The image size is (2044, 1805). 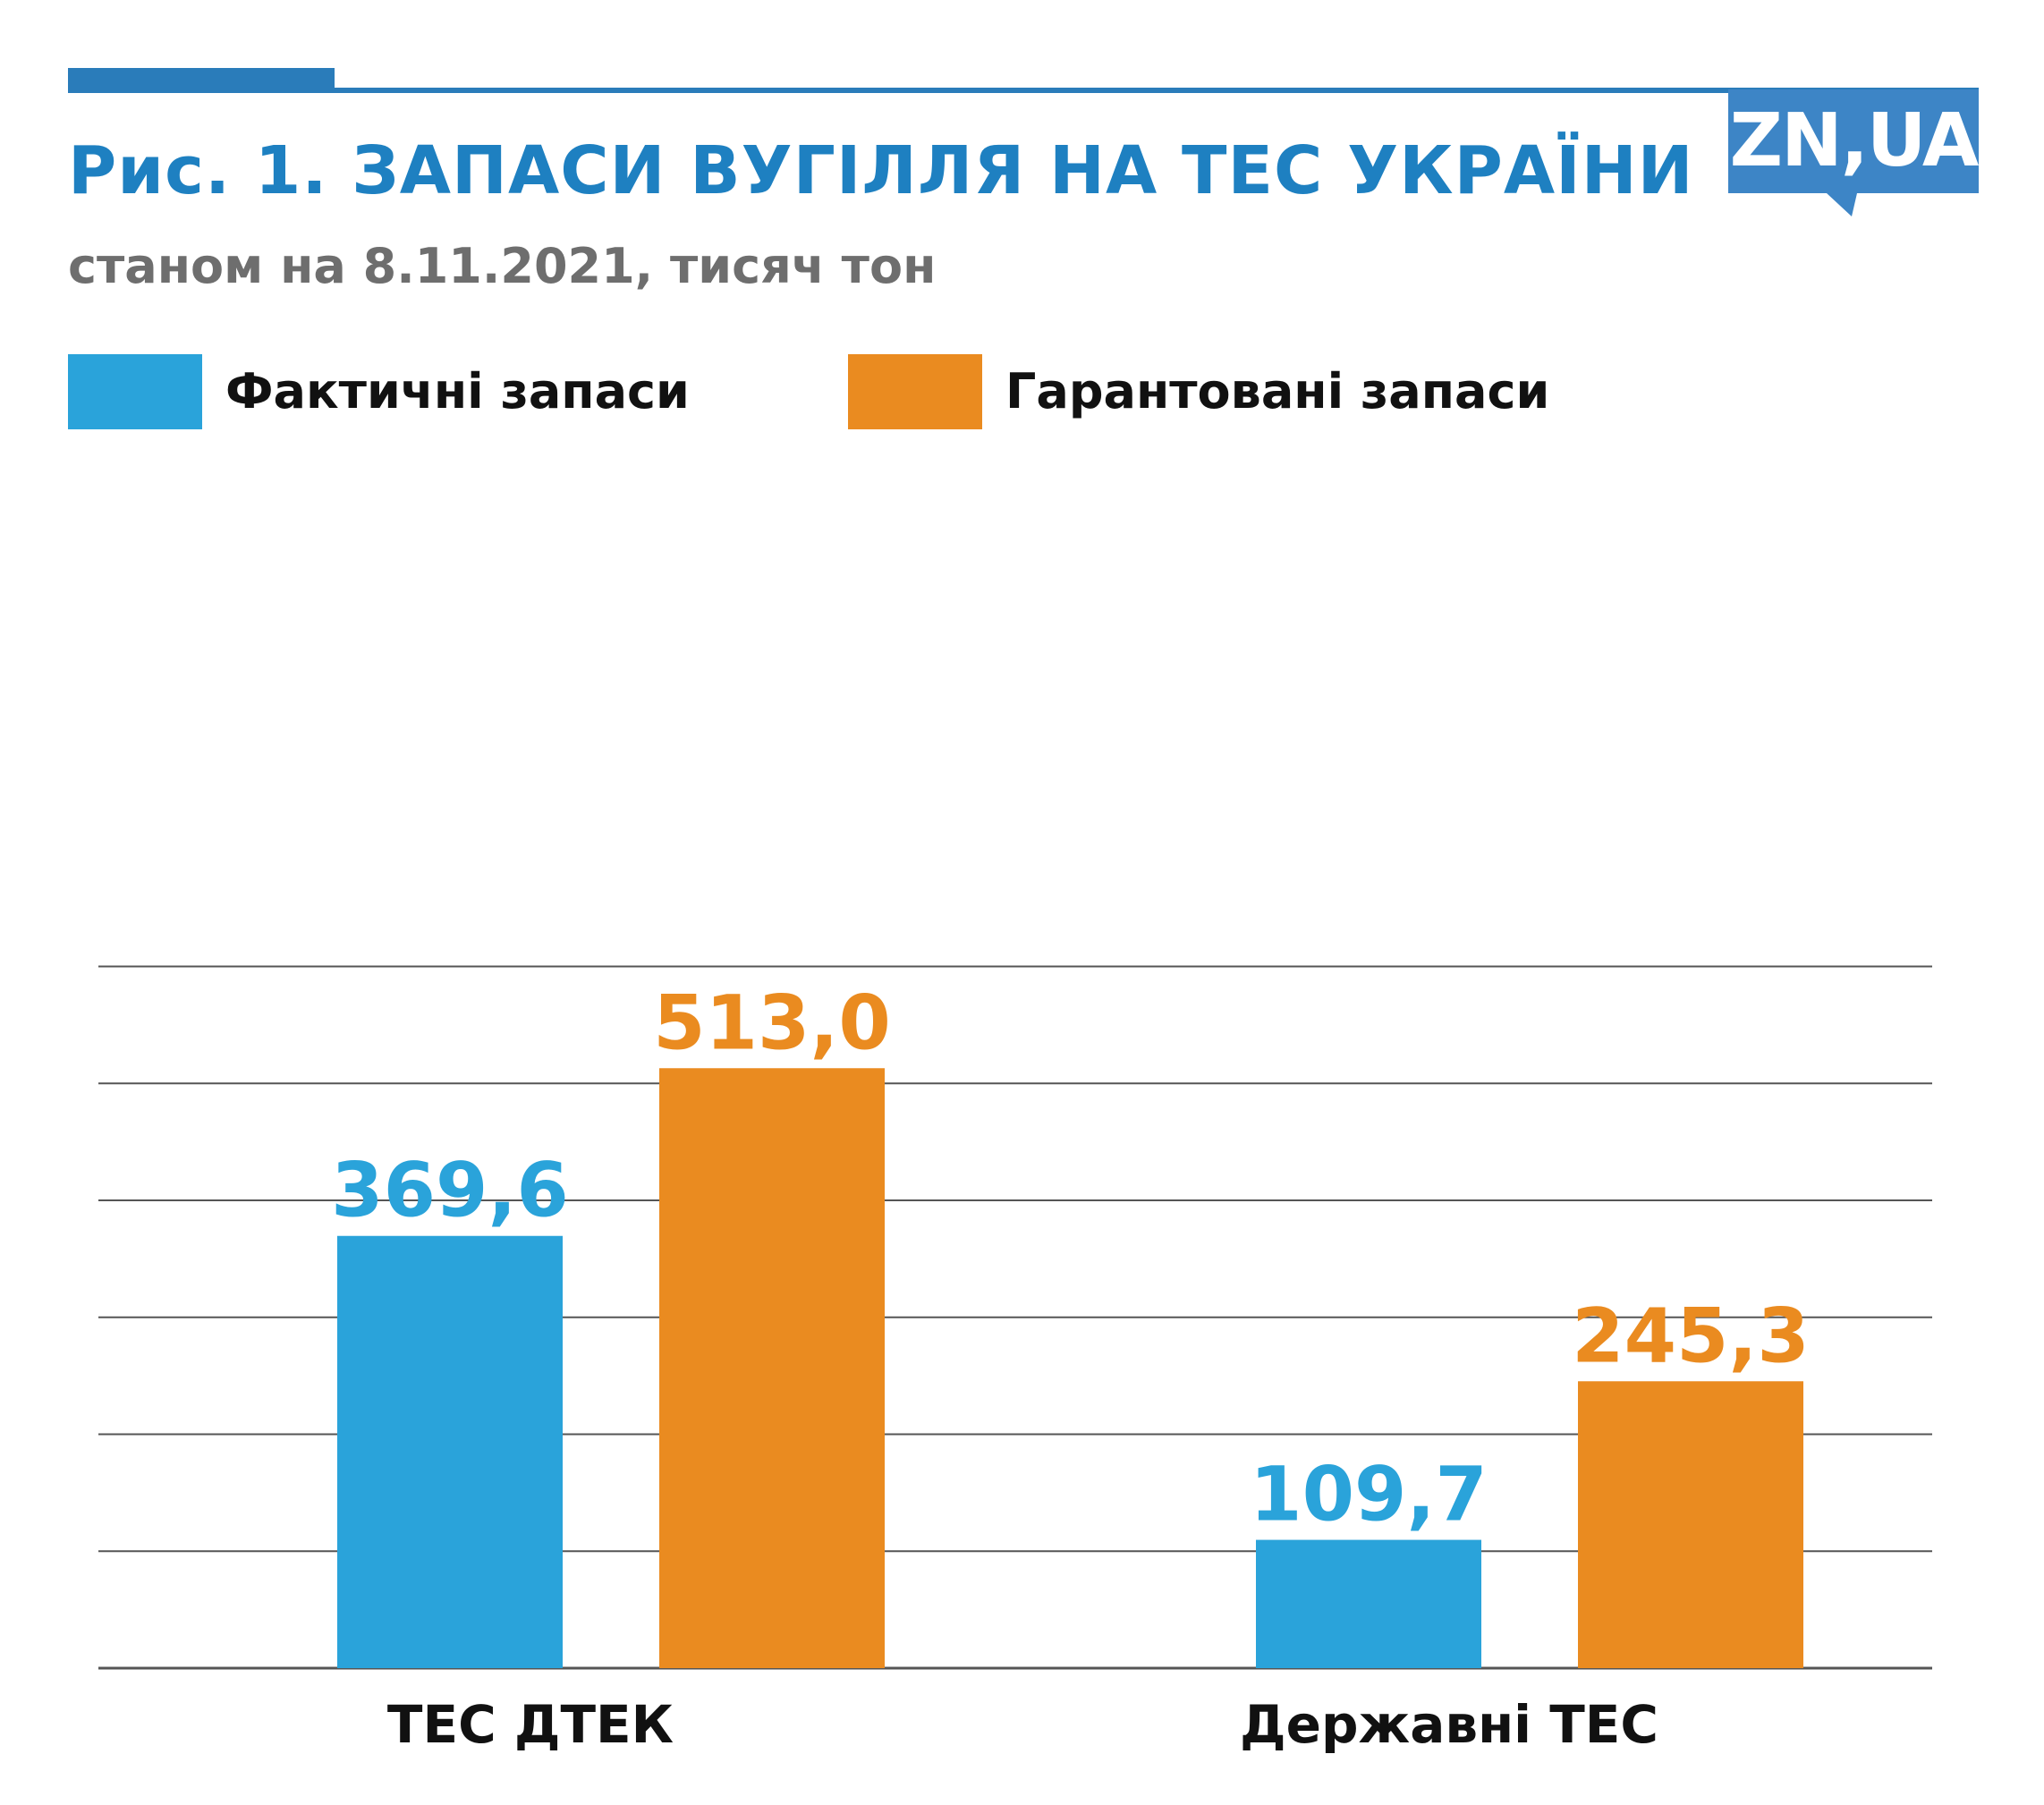 What do you see at coordinates (530, 1724) in the screenshot?
I see `category-label-0: ТЕС ДТЕК` at bounding box center [530, 1724].